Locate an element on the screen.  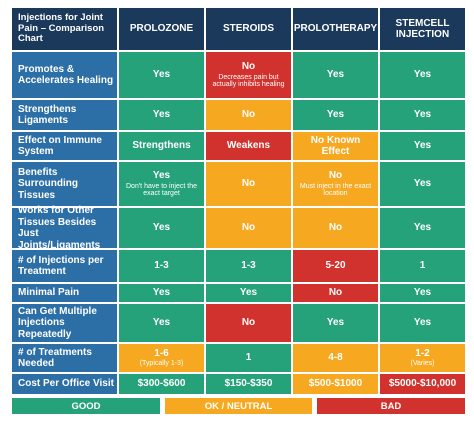
cell-value: Weakens is located at coordinates (248, 146).